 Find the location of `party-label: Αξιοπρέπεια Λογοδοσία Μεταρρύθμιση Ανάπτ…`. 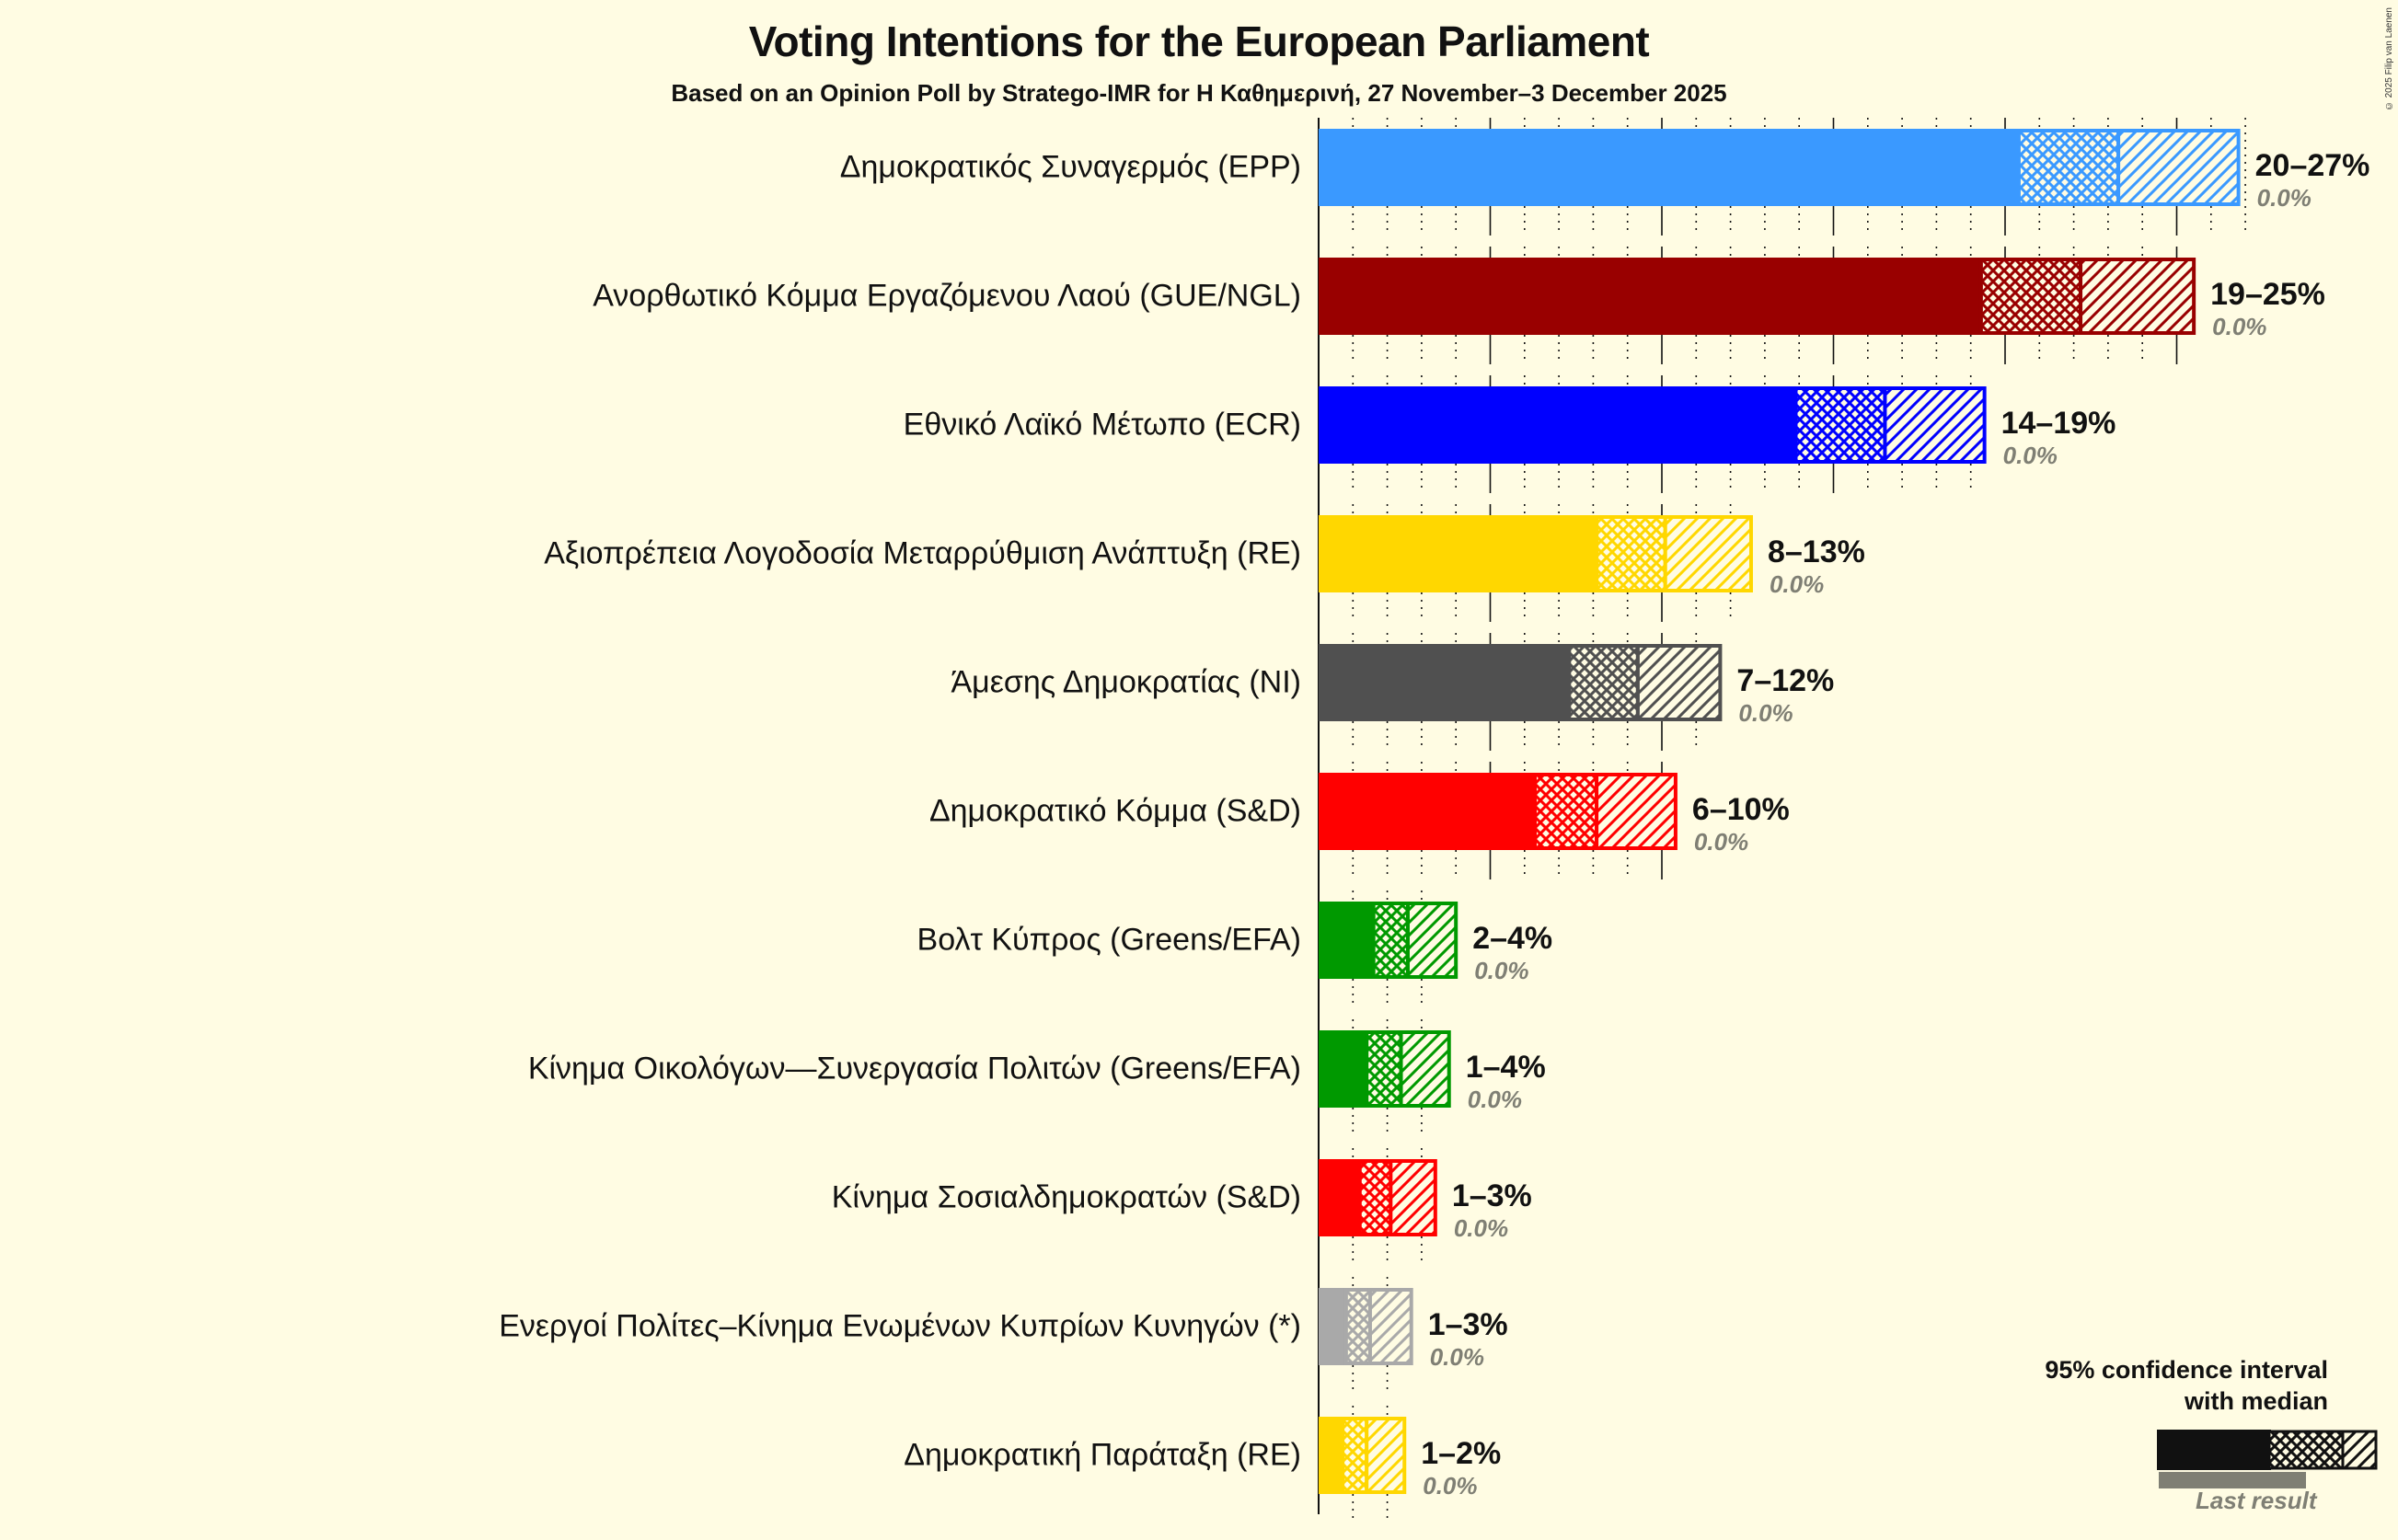

party-label: Αξιοπρέπεια Λογοδοσία Μεταρρύθμιση Ανάπτ… is located at coordinates (922, 553).